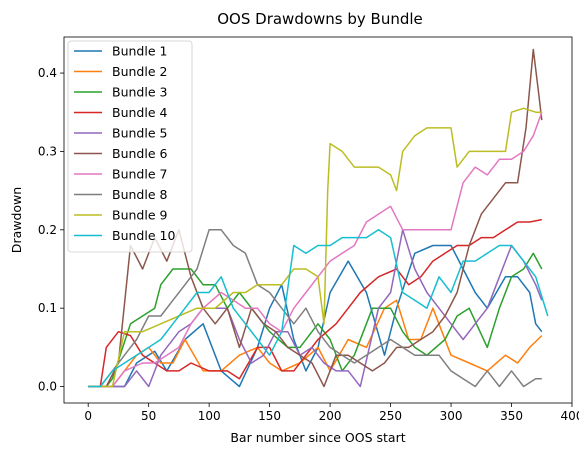 The image size is (579, 455). What do you see at coordinates (330, 416) in the screenshot?
I see `x-tick-label: 200` at bounding box center [330, 416].